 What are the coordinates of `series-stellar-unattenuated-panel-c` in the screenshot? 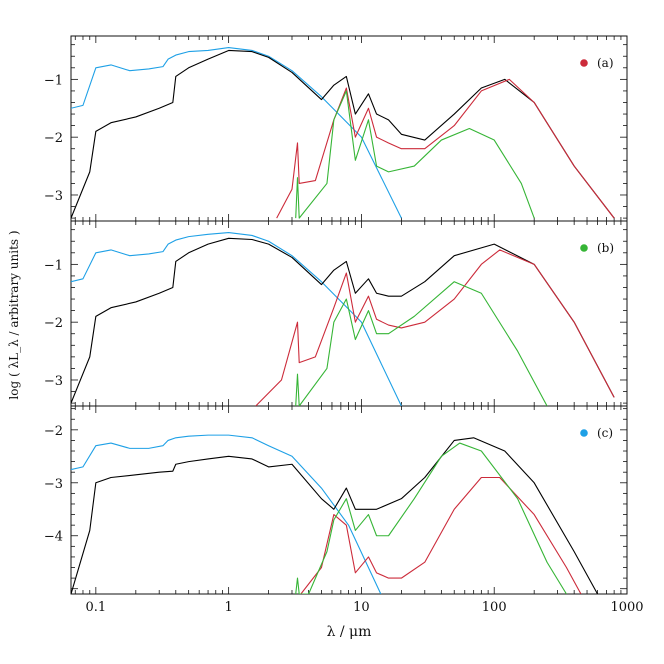 It's located at (226, 514).